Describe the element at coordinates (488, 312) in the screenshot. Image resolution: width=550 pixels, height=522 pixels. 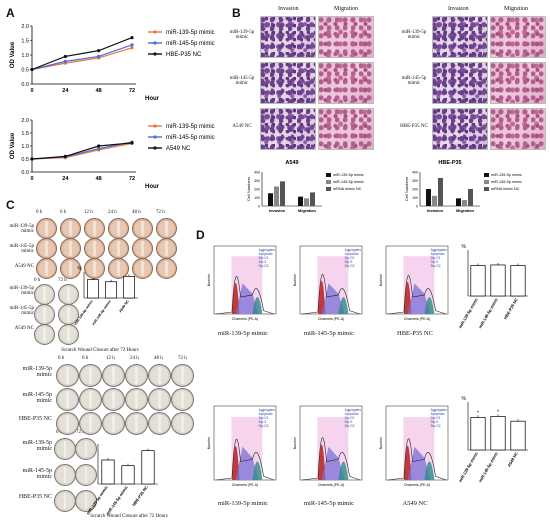
I see `x-tick-label: miR-145-5p mimic` at that location.